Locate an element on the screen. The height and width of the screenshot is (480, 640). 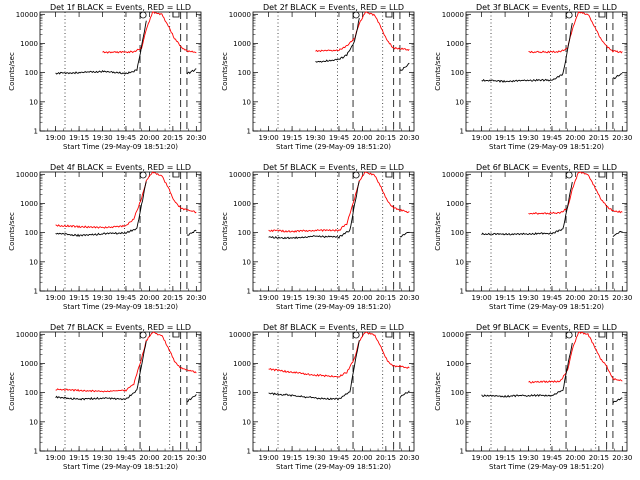
panel-title: Det 8f BLACK = Events, RED = LLD is located at coordinates (333, 327).